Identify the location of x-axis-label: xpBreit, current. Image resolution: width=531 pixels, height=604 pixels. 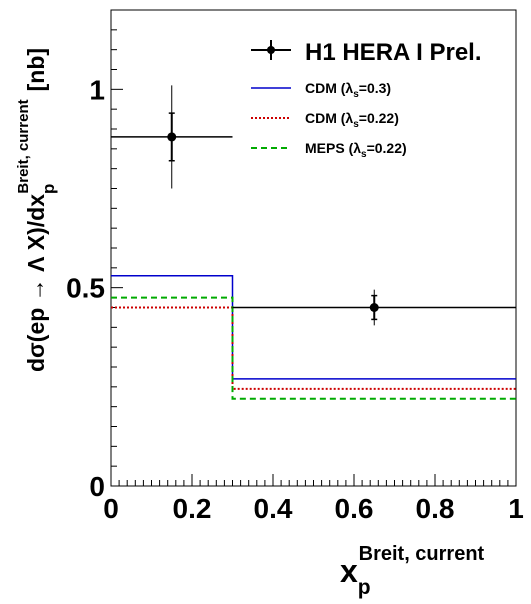
(412, 571).